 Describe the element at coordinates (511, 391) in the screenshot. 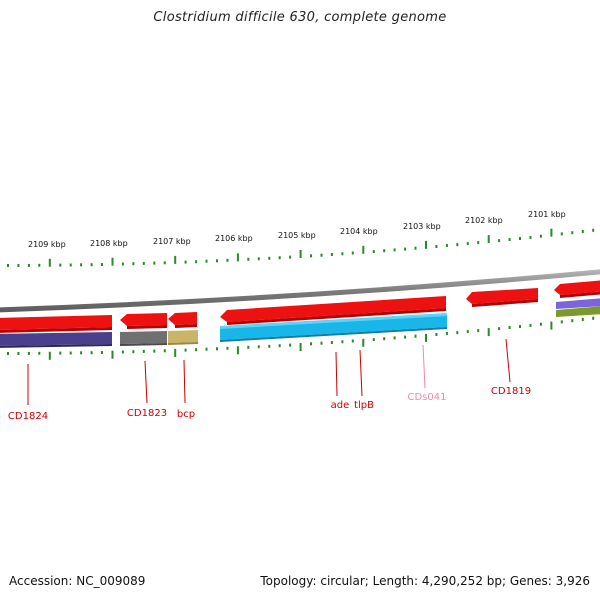

I see `gene-label-CD1819: CD1819` at that location.